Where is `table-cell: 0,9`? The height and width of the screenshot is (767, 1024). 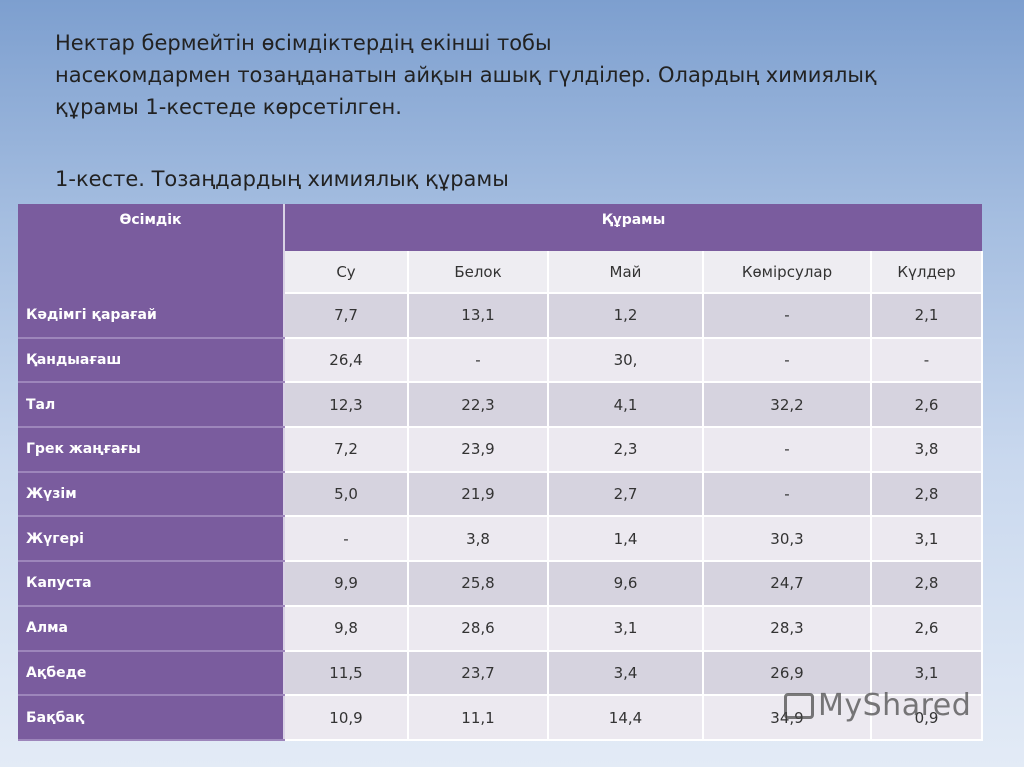
table-cell: 0,9 is located at coordinates (927, 718).